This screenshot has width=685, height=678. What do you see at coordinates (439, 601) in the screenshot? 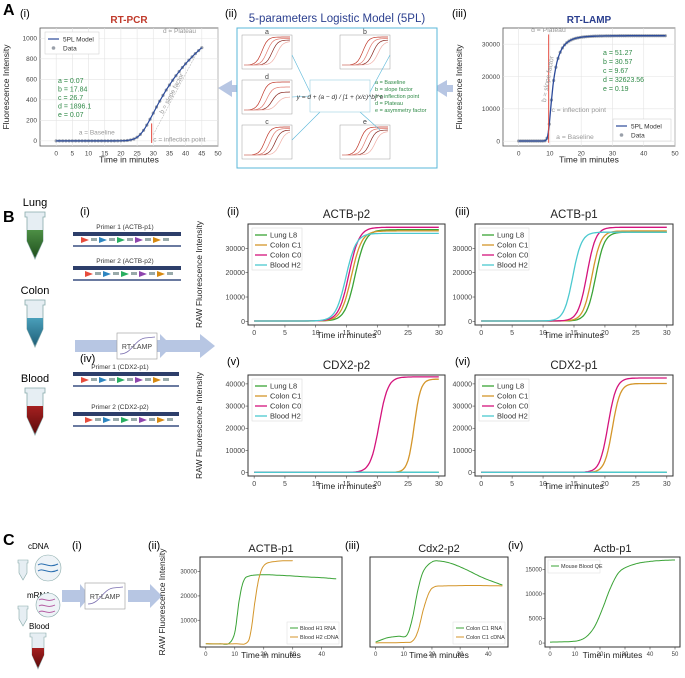
I see `series-line-colon-c1-rna` at bounding box center [439, 601].